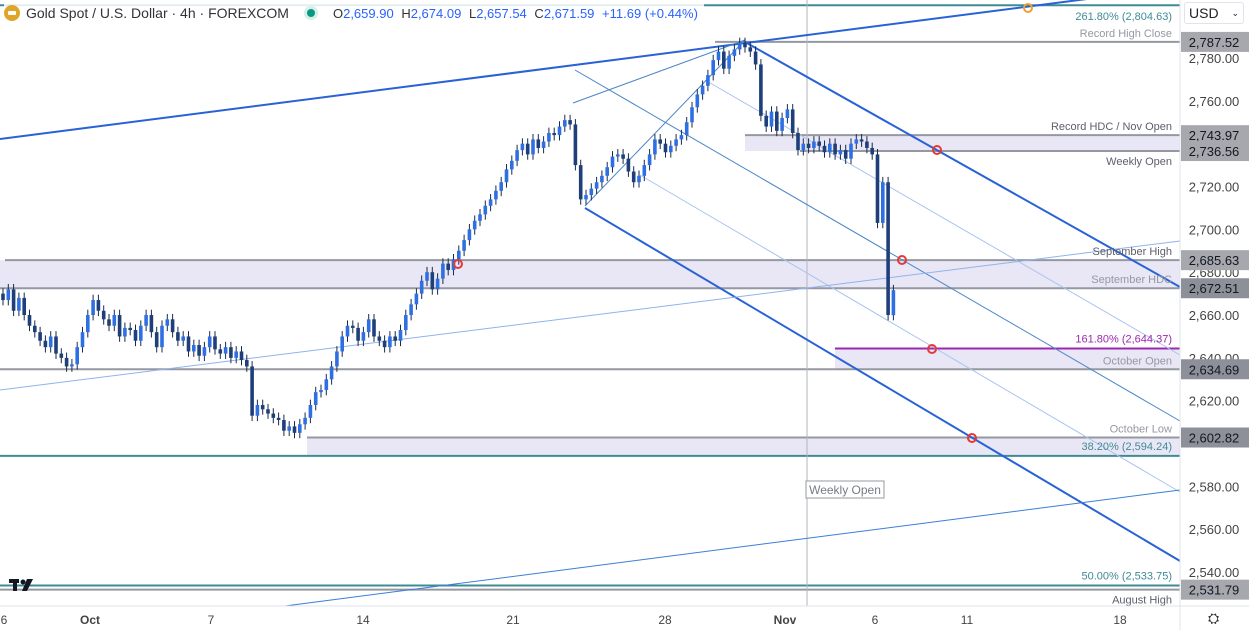 Image resolution: width=1249 pixels, height=630 pixels. I want to click on level-label: 261.80% (2,804.63), so click(1123, 17).